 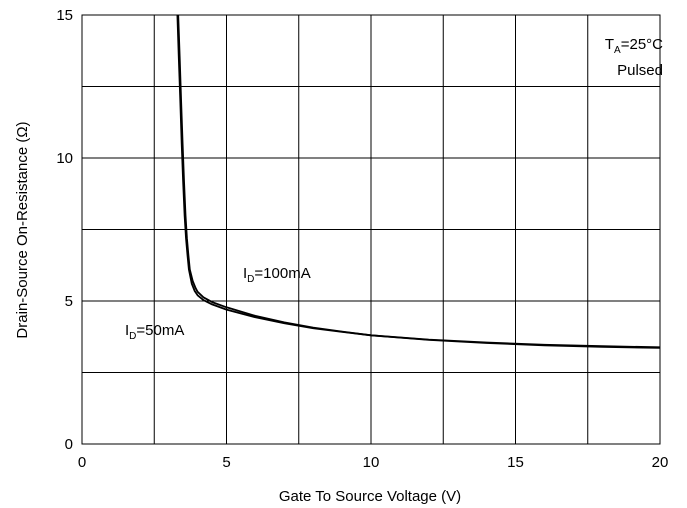 I want to click on y-tick-label: 5, so click(x=69, y=301).